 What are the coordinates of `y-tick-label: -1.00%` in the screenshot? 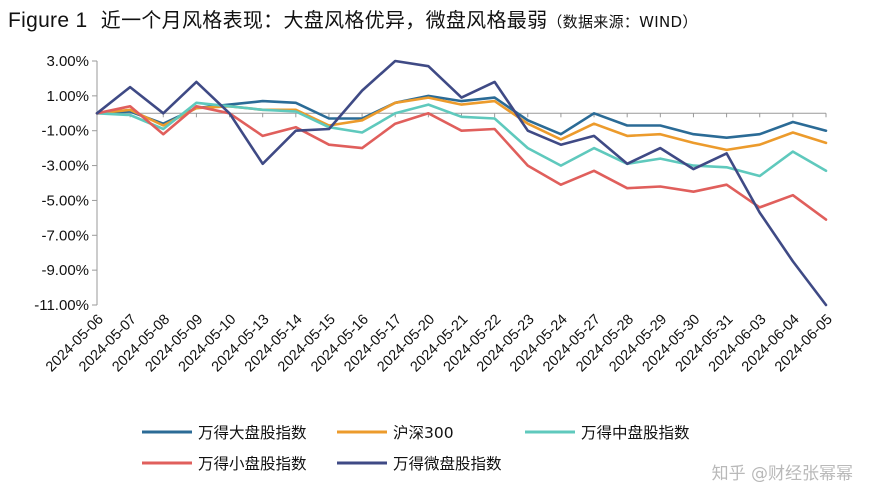 It's located at (65, 131).